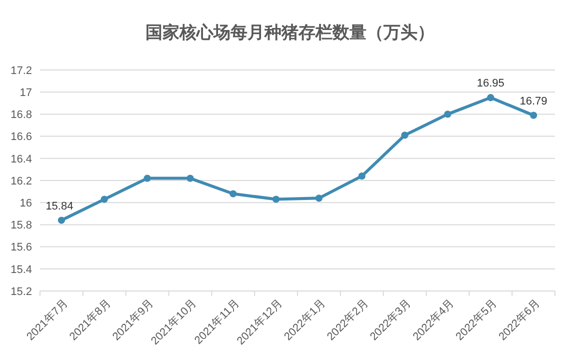 The image size is (580, 359). I want to click on data-label: 16.95, so click(490, 84).